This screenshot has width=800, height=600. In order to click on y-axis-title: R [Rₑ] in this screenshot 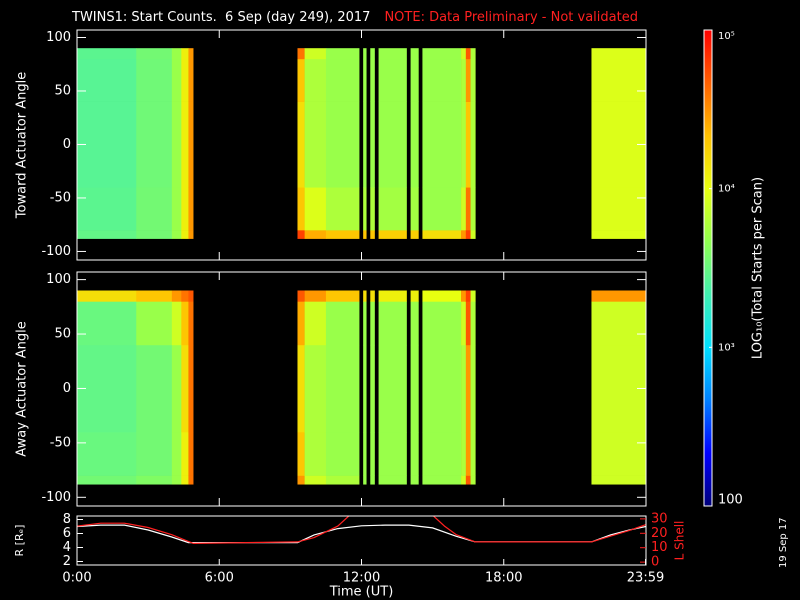, I will do `click(19, 541)`.